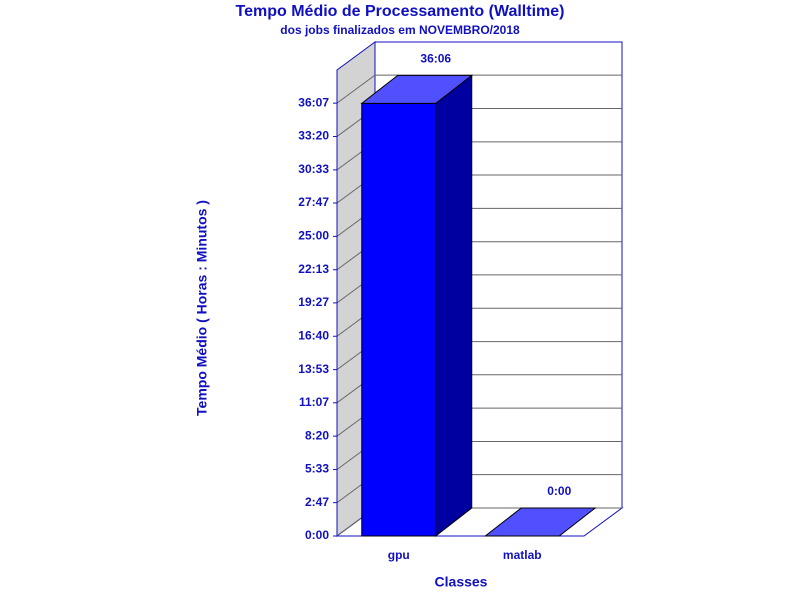  What do you see at coordinates (435, 59) in the screenshot?
I see `value-label: 36:06` at bounding box center [435, 59].